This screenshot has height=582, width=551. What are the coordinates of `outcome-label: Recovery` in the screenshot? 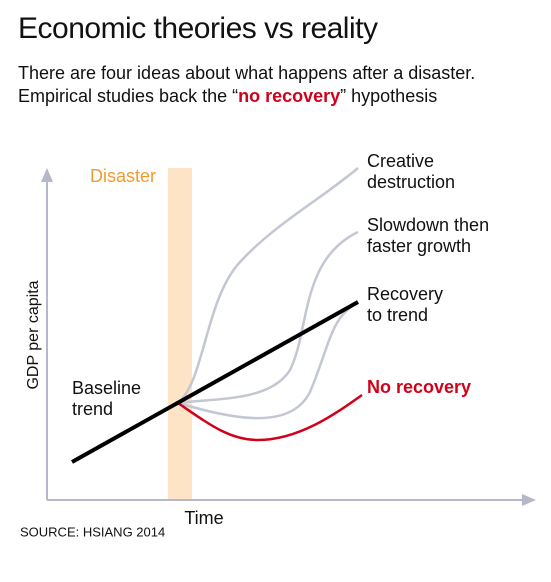 It's located at (405, 294).